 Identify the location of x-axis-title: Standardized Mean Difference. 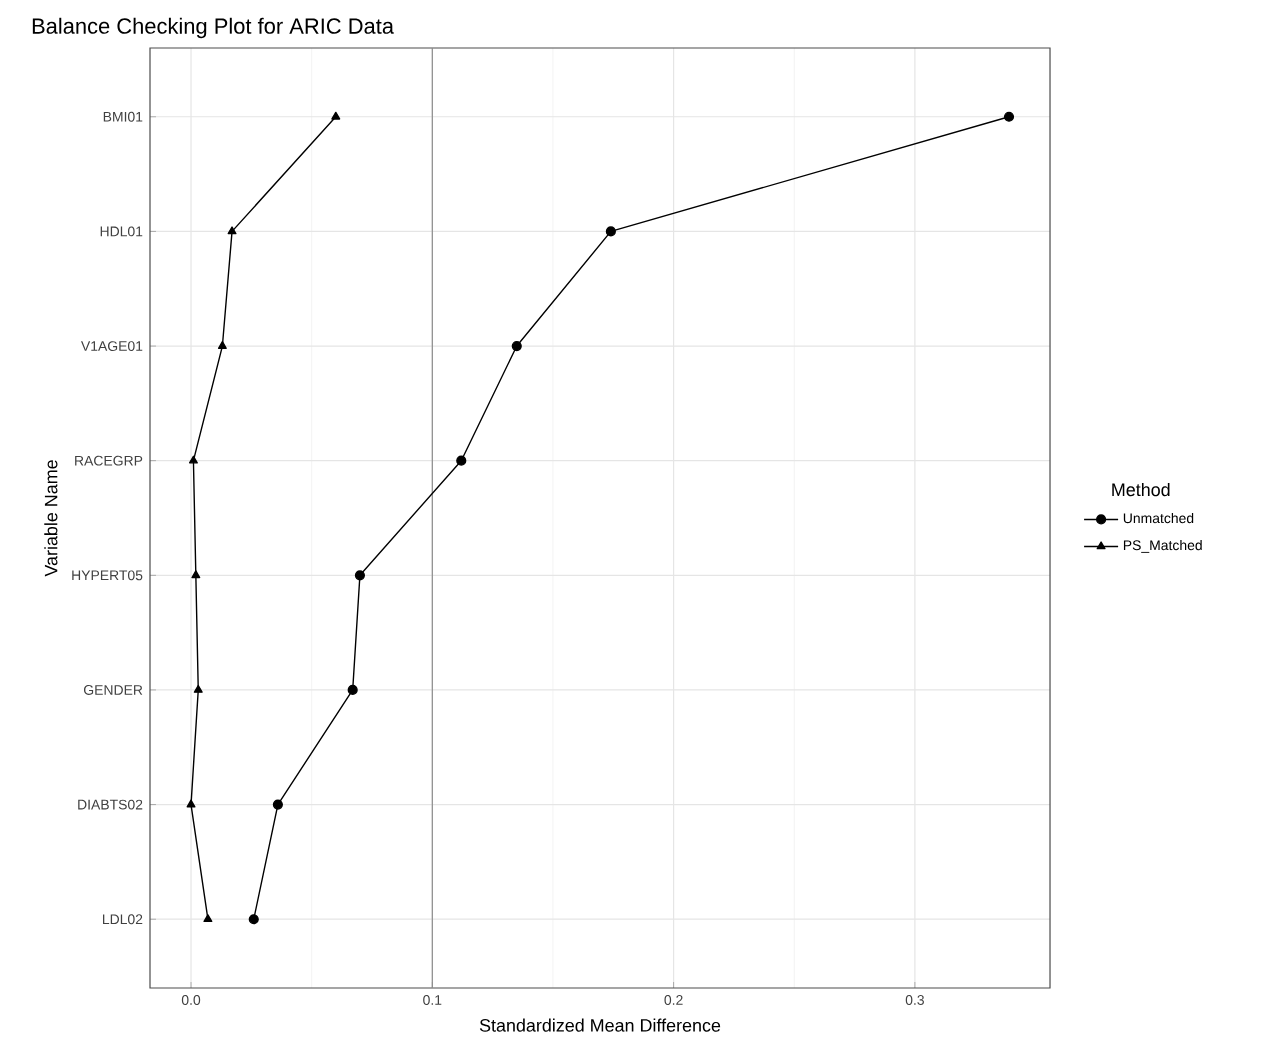
(600, 1025).